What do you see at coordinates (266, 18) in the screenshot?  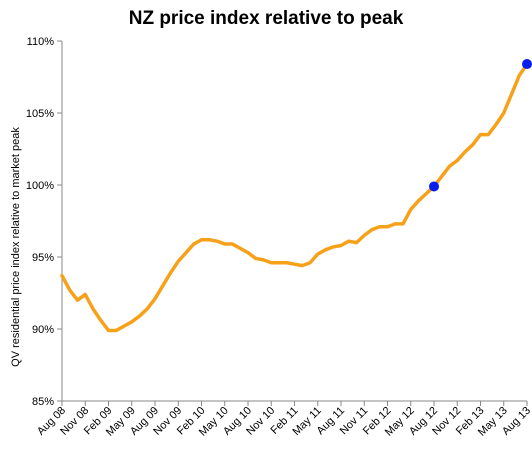 I see `chart-title: NZ price index relative to peak` at bounding box center [266, 18].